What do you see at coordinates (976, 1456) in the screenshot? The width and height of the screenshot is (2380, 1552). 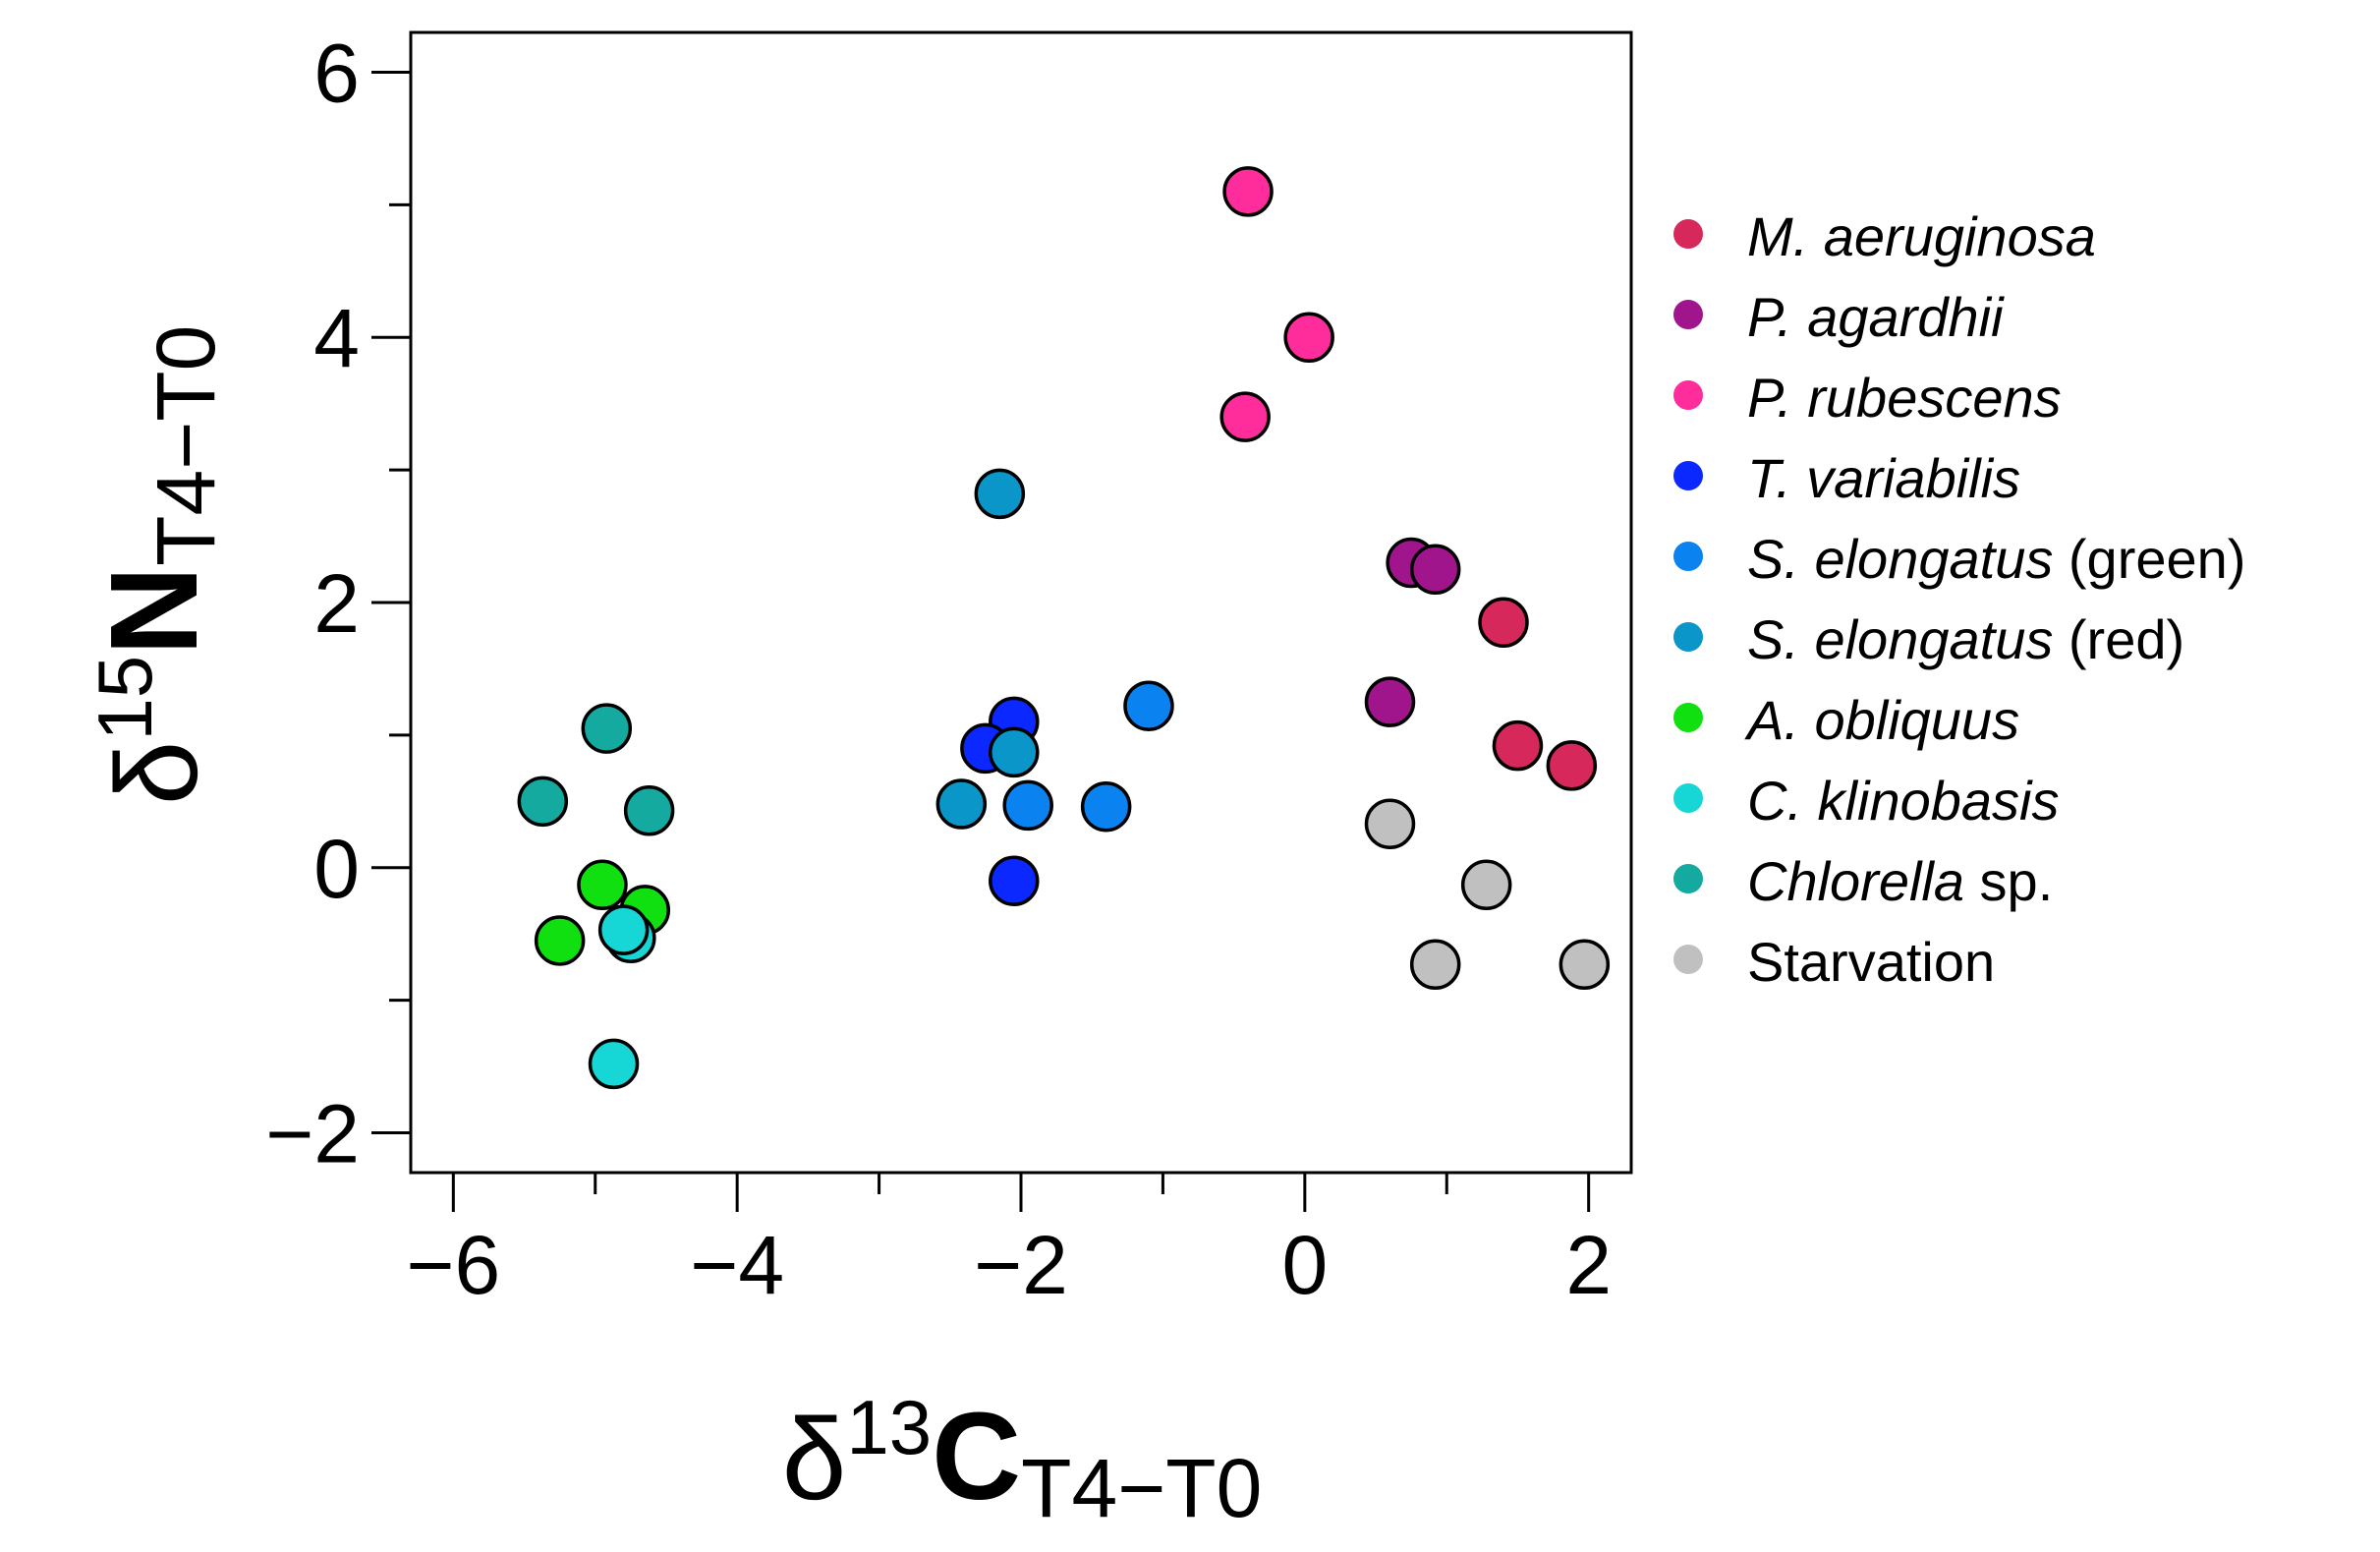 I see `x-axis-title-main: C` at bounding box center [976, 1456].